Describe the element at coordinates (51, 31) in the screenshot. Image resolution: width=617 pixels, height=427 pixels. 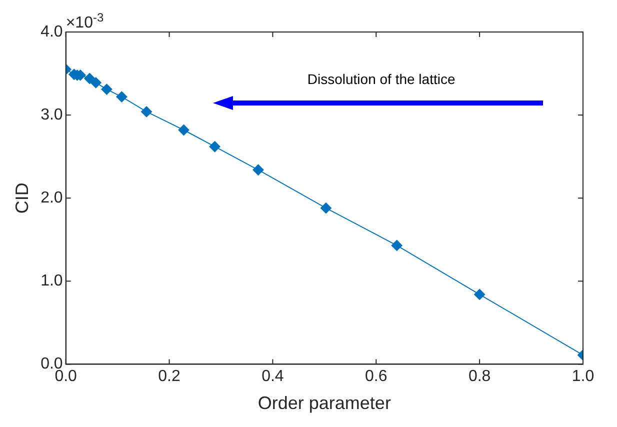
I see `y-tick-label: 4.0` at that location.